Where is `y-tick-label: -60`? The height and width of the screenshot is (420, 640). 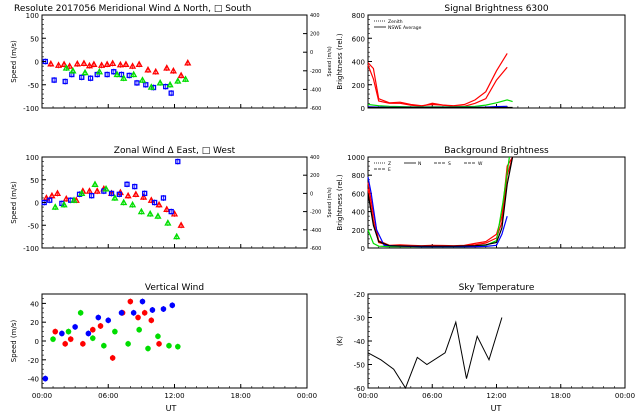
y-tick-label: -60 is located at coordinates (359, 389).